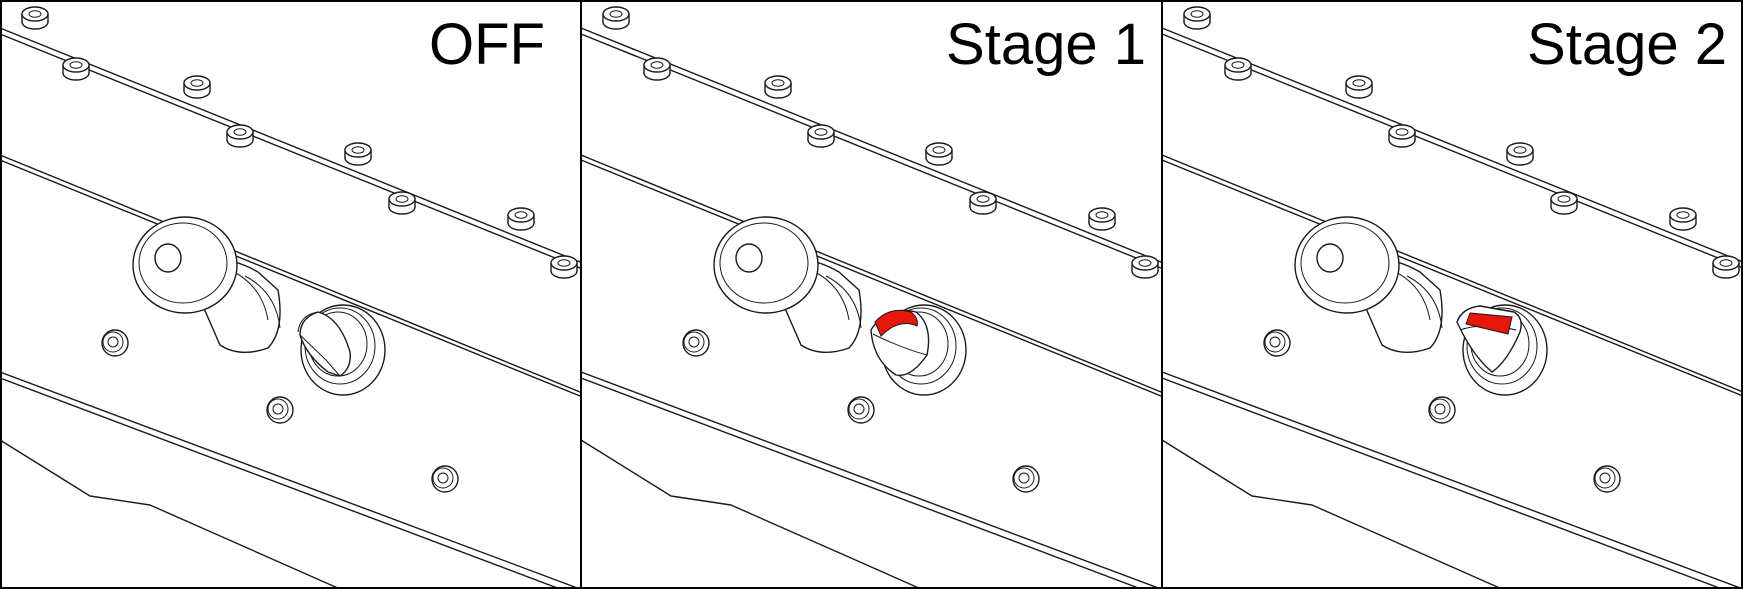  Describe the element at coordinates (1046, 44) in the screenshot. I see `panel-stage-1-label: Stage 1` at that location.